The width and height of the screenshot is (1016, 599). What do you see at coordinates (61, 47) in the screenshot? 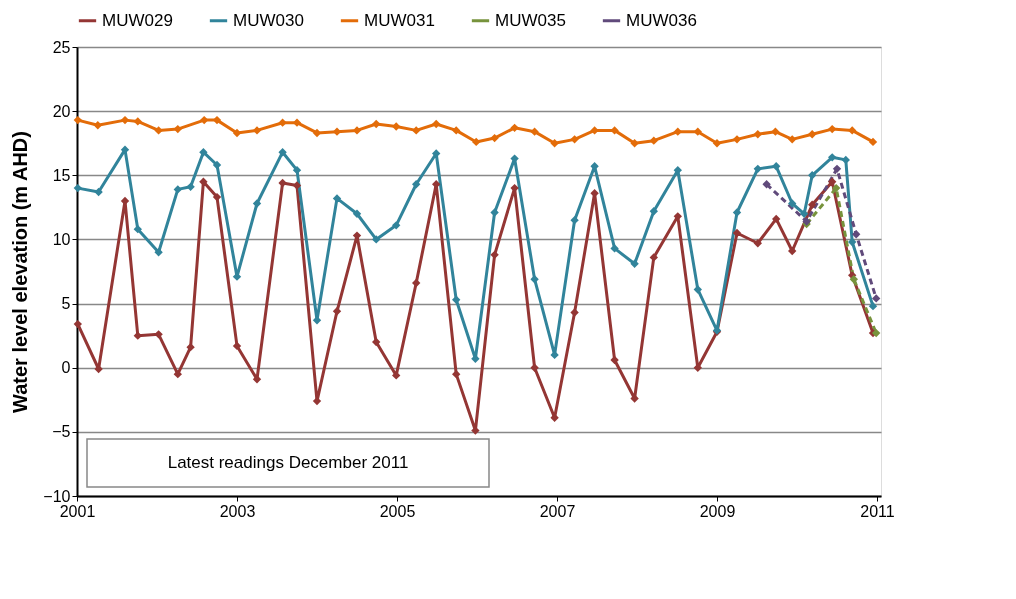
I see `y-tick-label: 25` at bounding box center [61, 47].